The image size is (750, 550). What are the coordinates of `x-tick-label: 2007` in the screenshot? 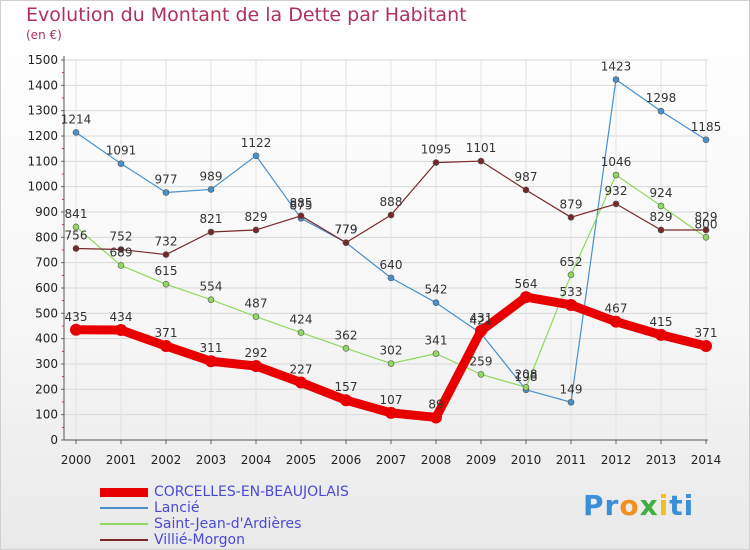 It's located at (391, 460).